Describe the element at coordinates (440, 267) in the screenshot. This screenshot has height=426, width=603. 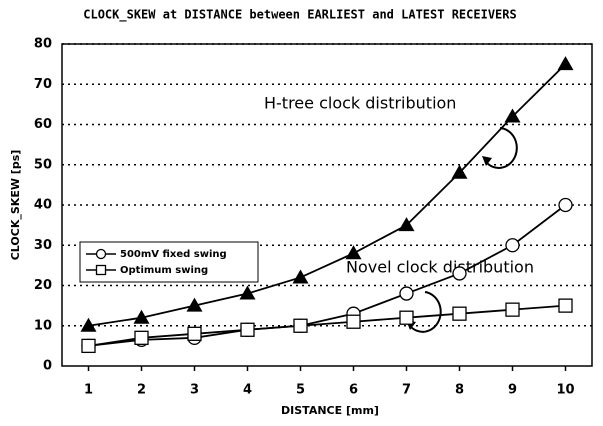
I see `annotation: Novel clock distribution` at that location.